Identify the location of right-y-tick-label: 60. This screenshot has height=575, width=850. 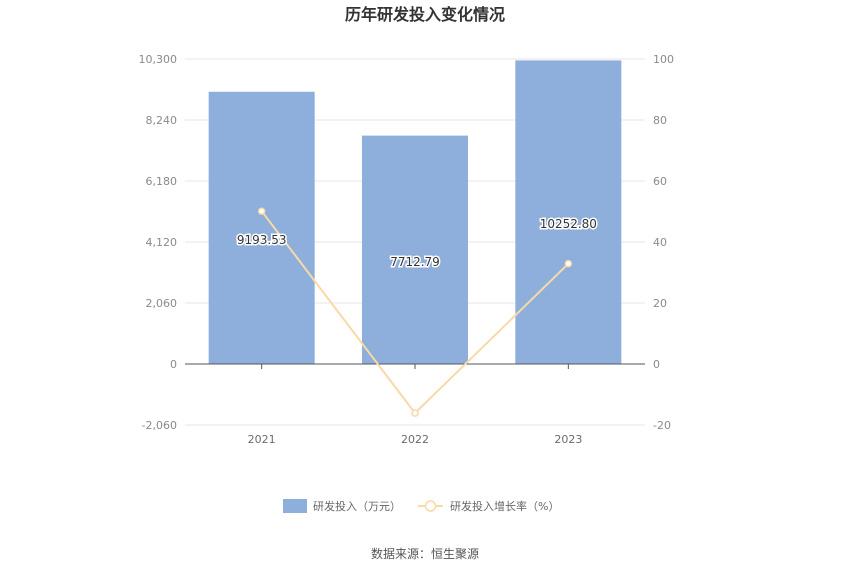
(660, 181).